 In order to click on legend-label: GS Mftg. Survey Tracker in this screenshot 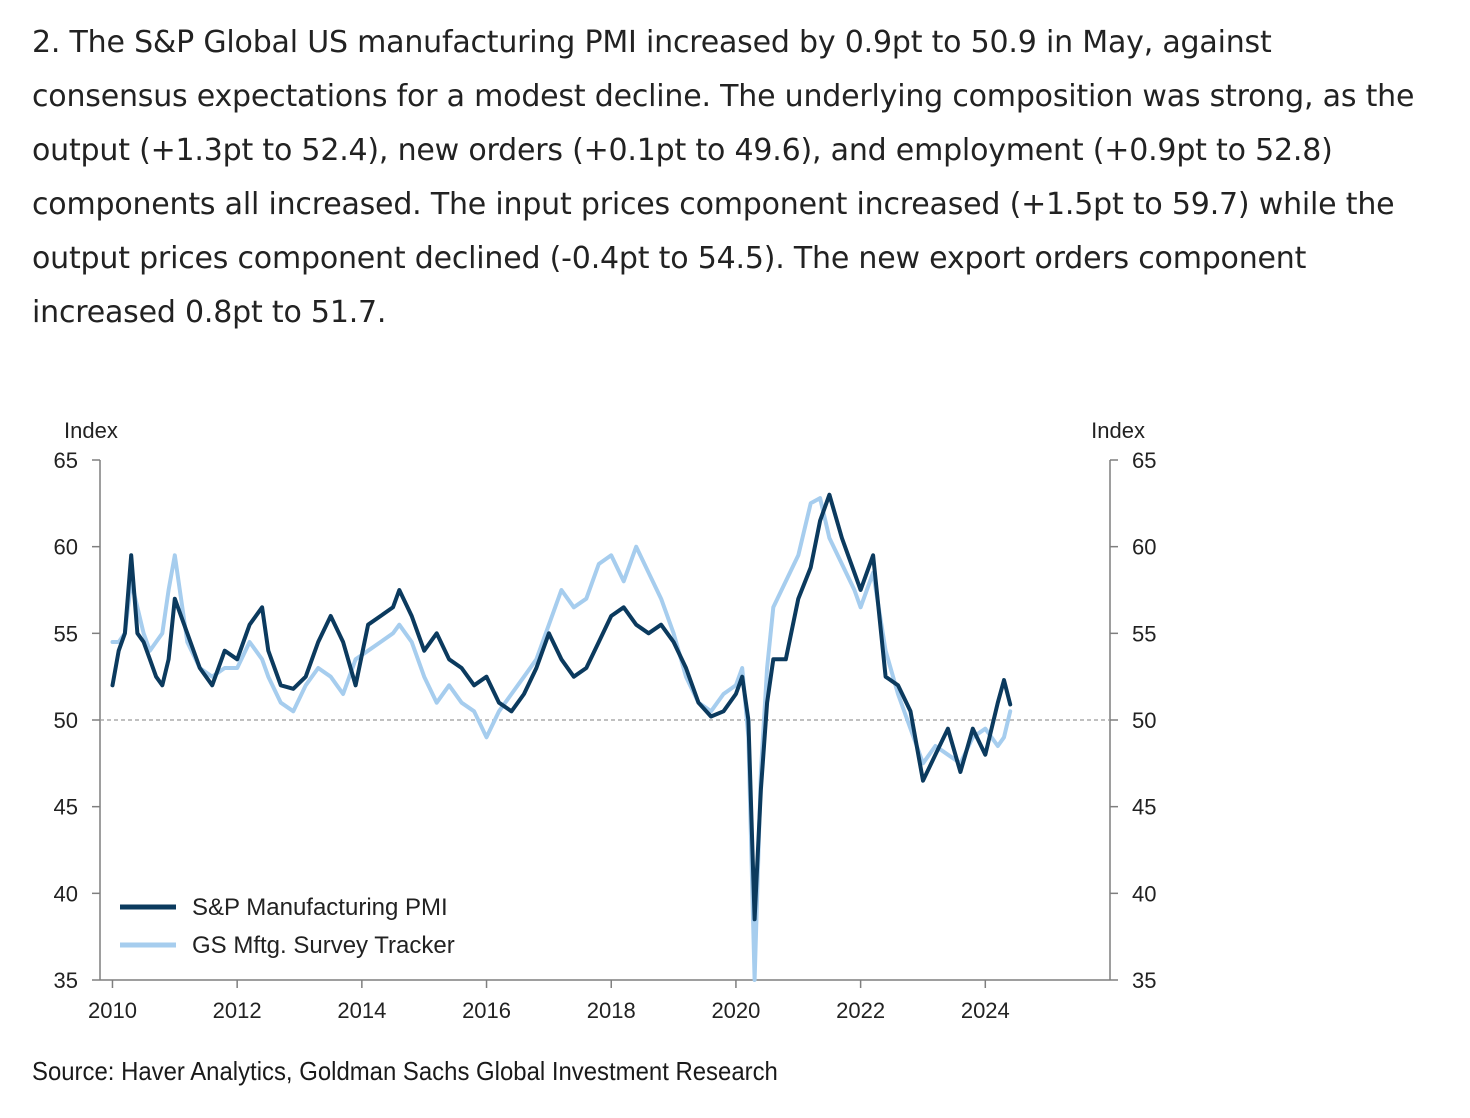, I will do `click(323, 945)`.